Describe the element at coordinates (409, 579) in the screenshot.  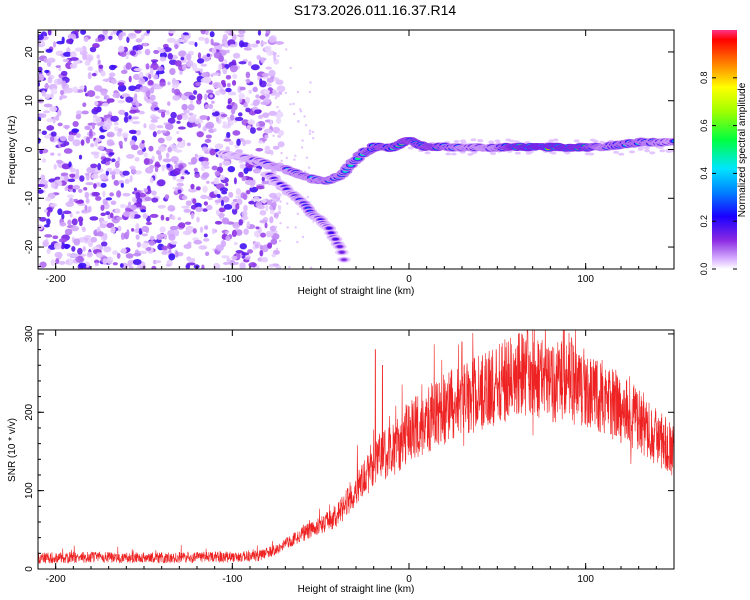
I see `x-tick-label: 0` at that location.